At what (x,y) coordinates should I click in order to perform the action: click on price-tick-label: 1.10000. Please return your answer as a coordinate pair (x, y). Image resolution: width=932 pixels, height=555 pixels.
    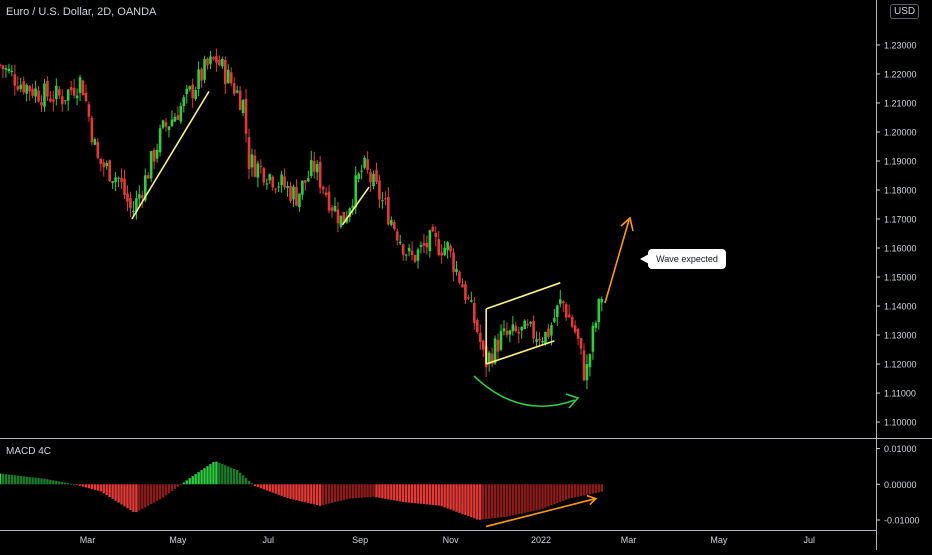
    Looking at the image, I should click on (900, 423).